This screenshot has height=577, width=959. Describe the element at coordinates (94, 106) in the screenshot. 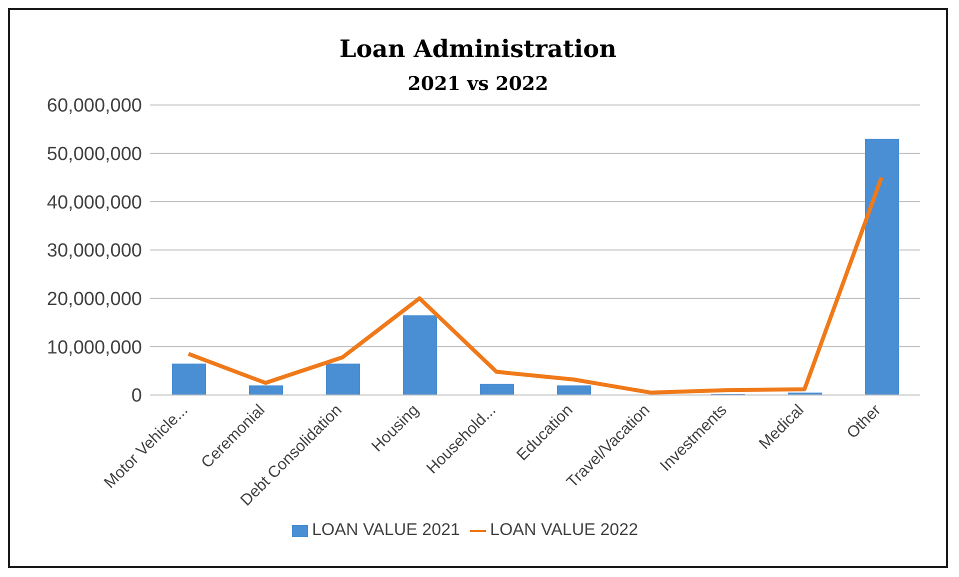

I see `y-tick-label: 60,000,000` at that location.